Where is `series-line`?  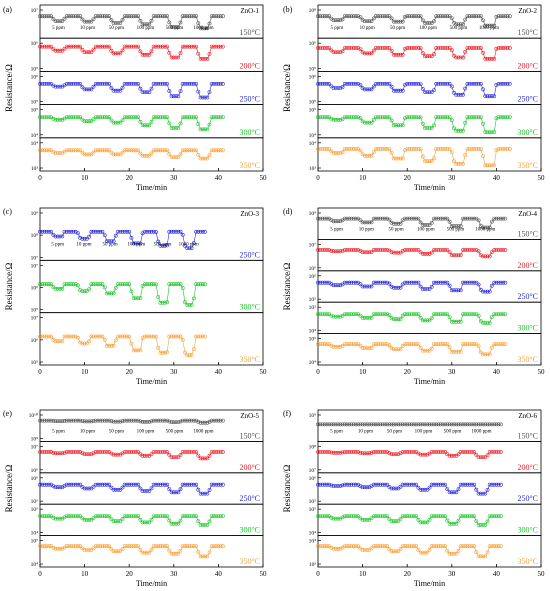 series-line is located at coordinates (122, 294).